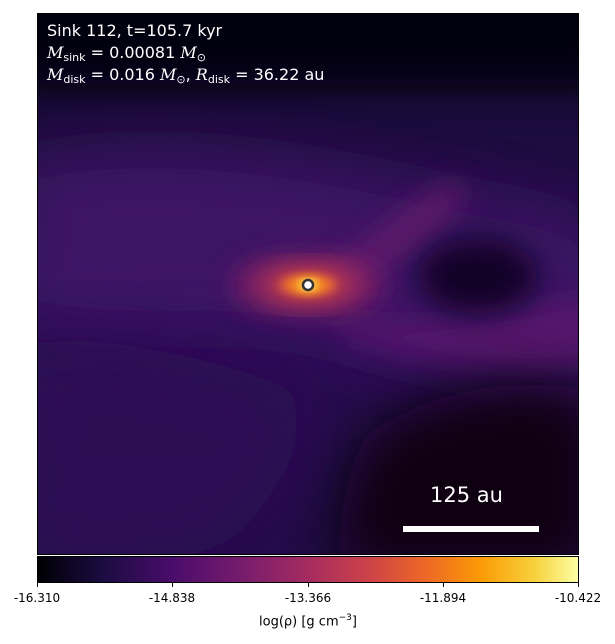 This screenshot has height=644, width=615. What do you see at coordinates (354, 622) in the screenshot?
I see `colorbar-label-suffix: ]` at bounding box center [354, 622].